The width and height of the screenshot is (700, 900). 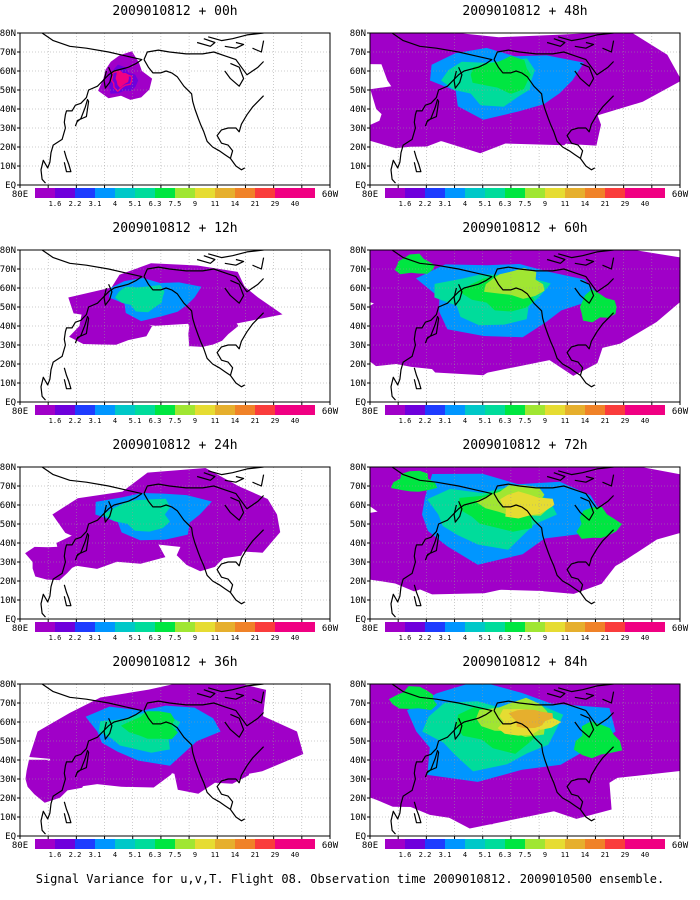 What do you see at coordinates (8, 167) in the screenshot?
I see `lat-tick-label: 10N` at bounding box center [8, 167].